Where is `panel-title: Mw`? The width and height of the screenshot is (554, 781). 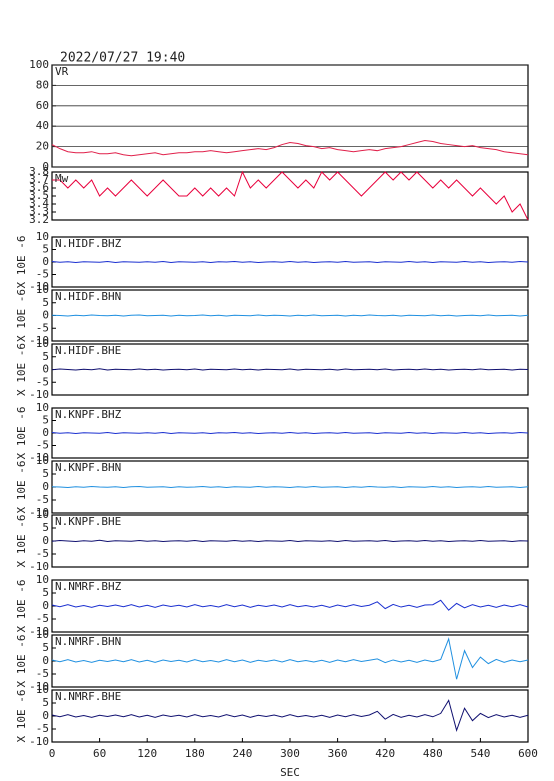
panel-title: Mw is located at coordinates (62, 178).